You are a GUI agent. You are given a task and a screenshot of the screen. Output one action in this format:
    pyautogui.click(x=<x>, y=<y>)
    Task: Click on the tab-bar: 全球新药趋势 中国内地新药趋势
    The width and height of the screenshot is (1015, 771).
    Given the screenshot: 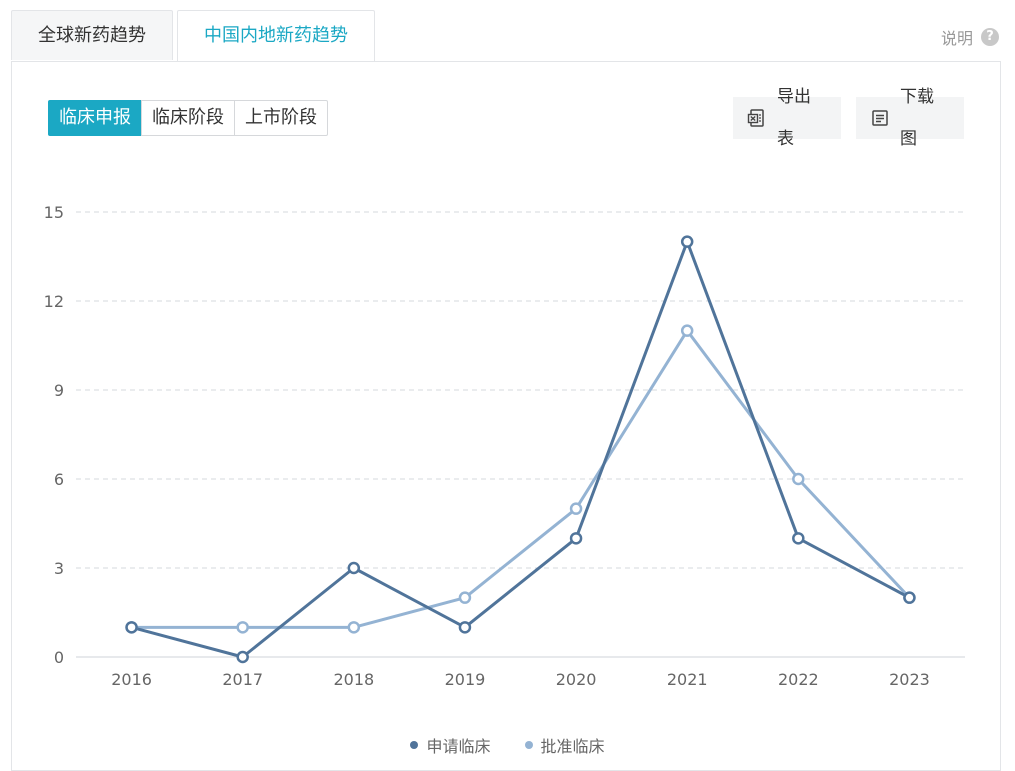 What is the action you would take?
    pyautogui.click(x=195, y=36)
    